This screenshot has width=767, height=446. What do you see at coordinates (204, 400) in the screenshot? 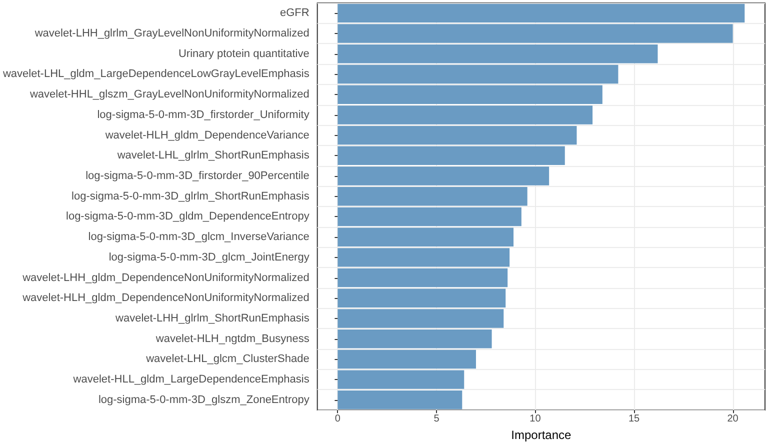
I see `y-tick-label: log-sigma-5-0-mm-3D_glszm_ZoneEntropy` at bounding box center [204, 400].